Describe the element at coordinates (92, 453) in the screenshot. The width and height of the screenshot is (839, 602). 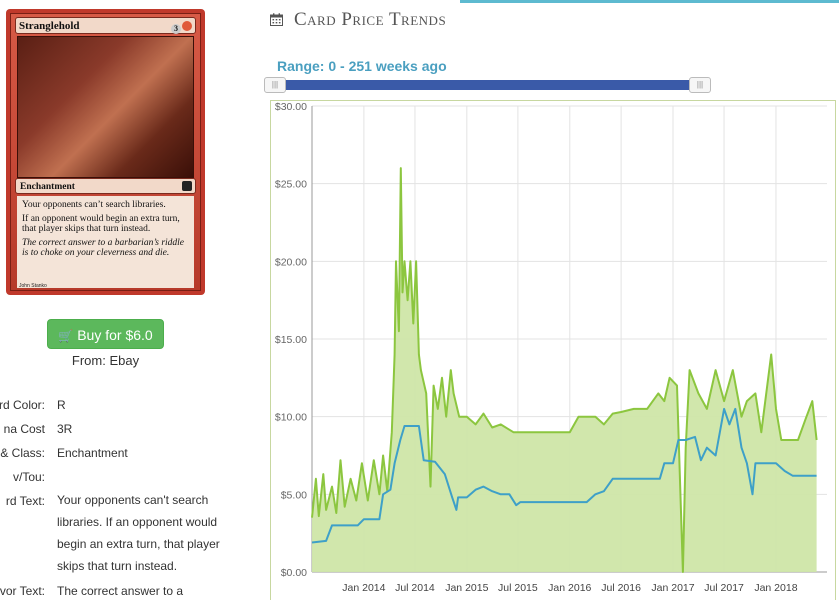
I see `detail-value: Enchantment` at that location.